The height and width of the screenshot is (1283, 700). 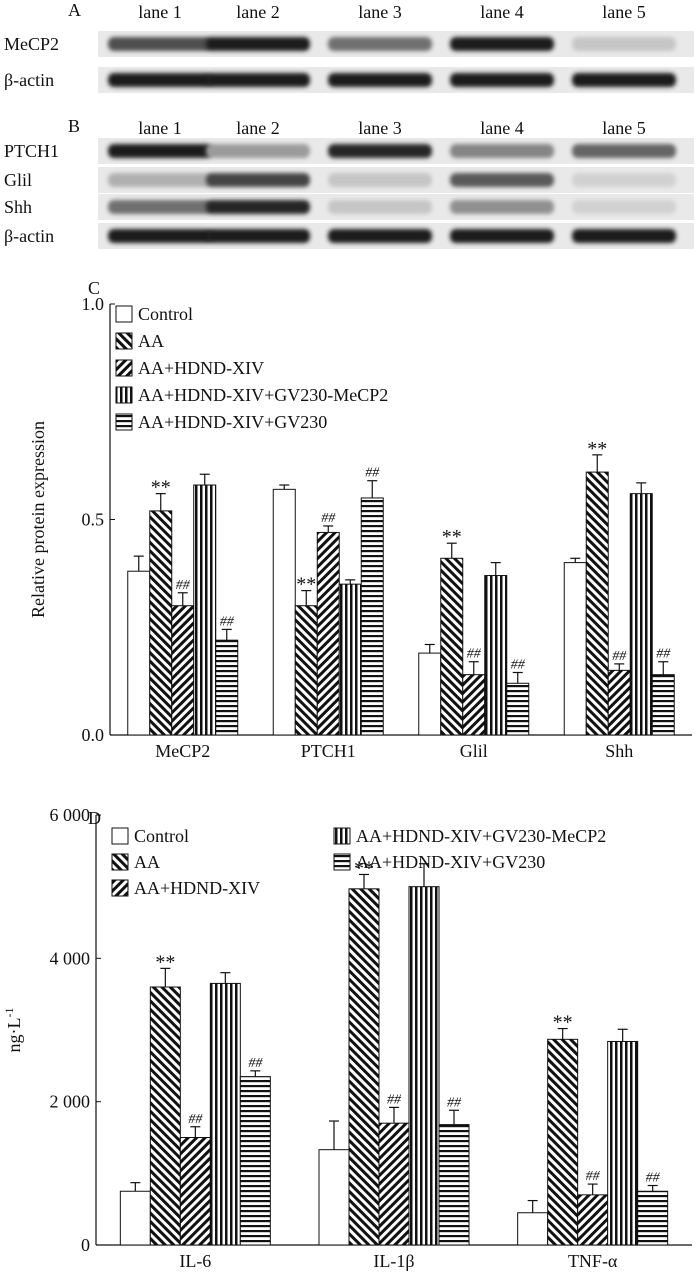 What do you see at coordinates (74, 126) in the screenshot?
I see `panel-b-label: B` at bounding box center [74, 126].